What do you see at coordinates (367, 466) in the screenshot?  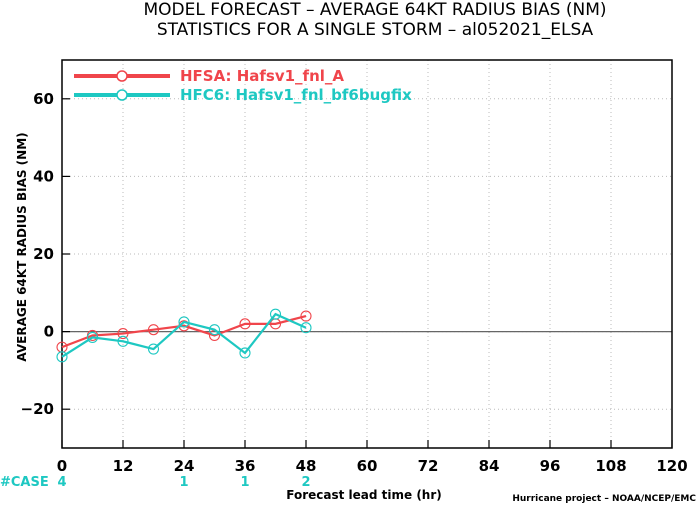 I see `x-tick-label: 60` at bounding box center [367, 466].